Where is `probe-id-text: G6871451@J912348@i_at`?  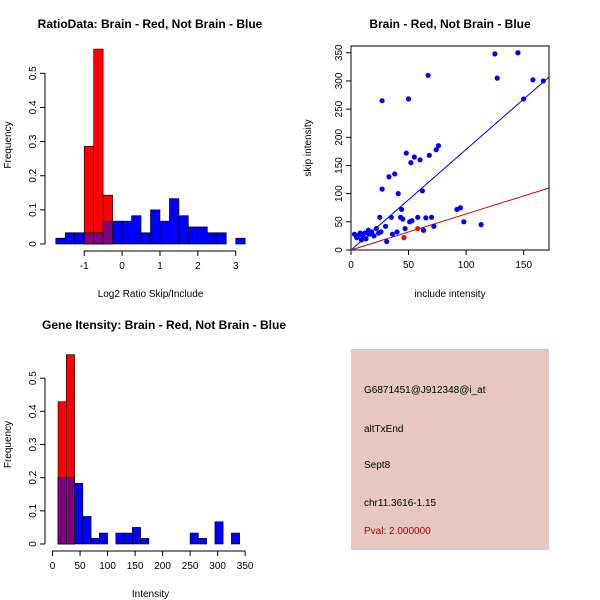 probe-id-text: G6871451@J912348@i_at is located at coordinates (425, 390).